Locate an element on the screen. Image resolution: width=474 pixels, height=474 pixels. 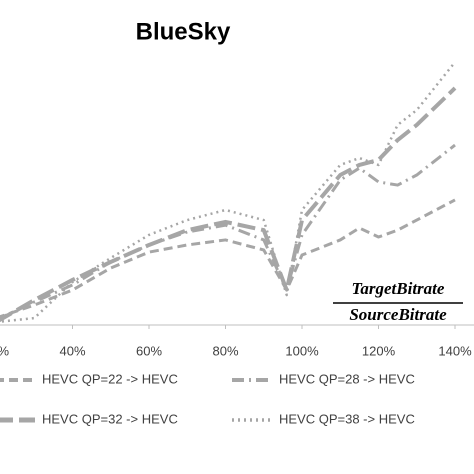
x-tick-label: 40% is located at coordinates (72, 350).